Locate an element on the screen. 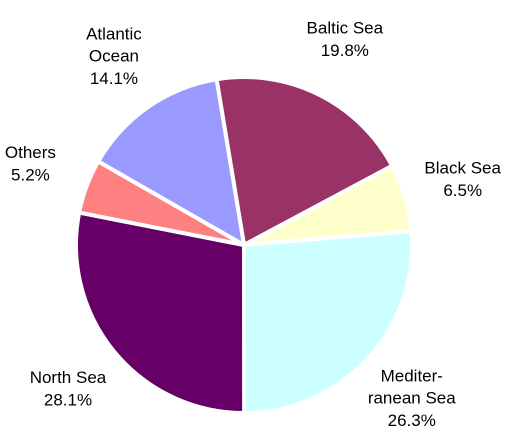  slice-label: Baltic Sea is located at coordinates (345, 28).